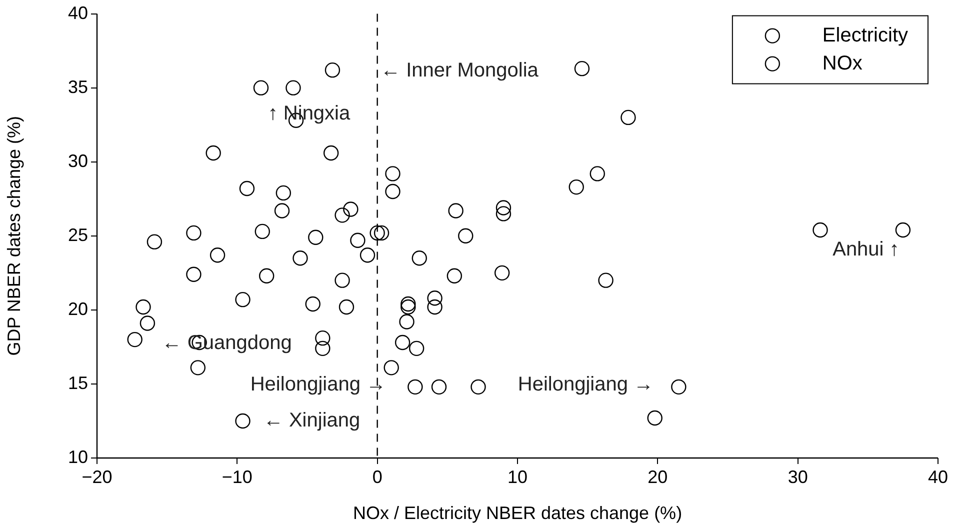 The height and width of the screenshot is (529, 954). What do you see at coordinates (842, 63) in the screenshot?
I see `legend-label: NOx` at bounding box center [842, 63].